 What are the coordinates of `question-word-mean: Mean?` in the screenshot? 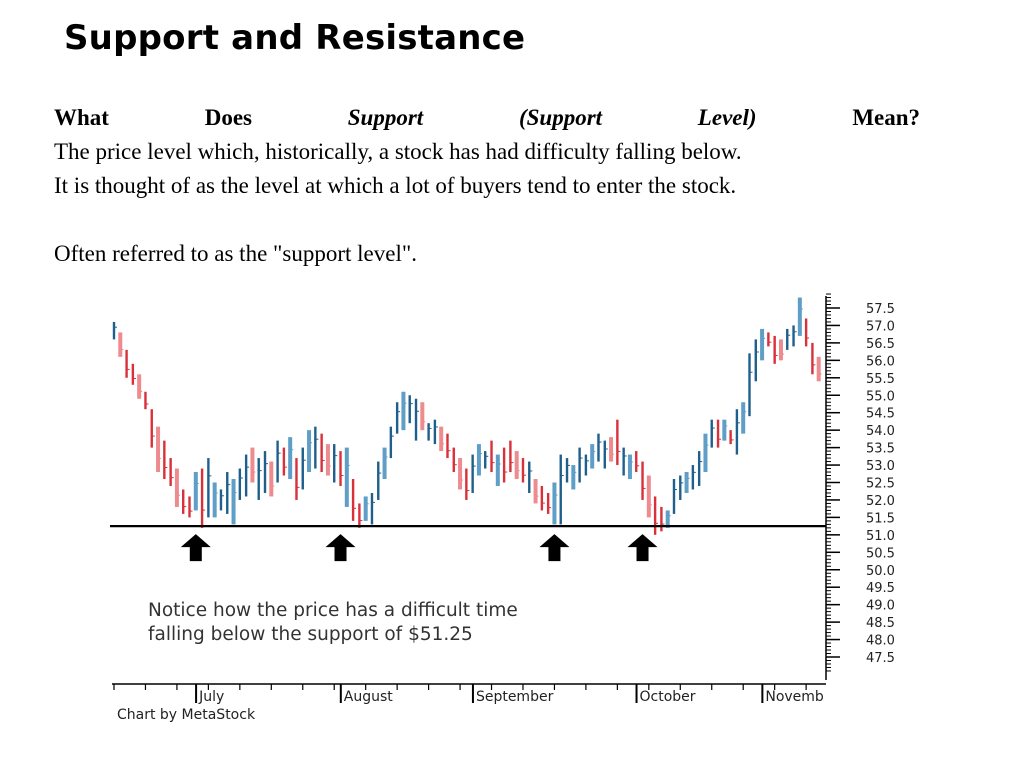 It's located at (886, 117).